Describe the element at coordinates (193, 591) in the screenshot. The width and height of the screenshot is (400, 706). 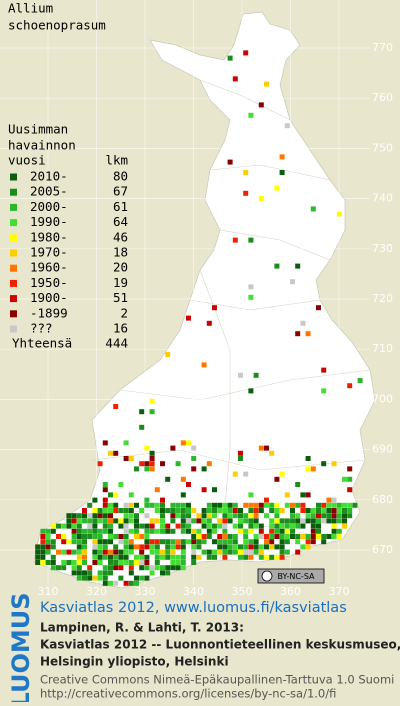
I see `x-grid-label: 340` at that location.